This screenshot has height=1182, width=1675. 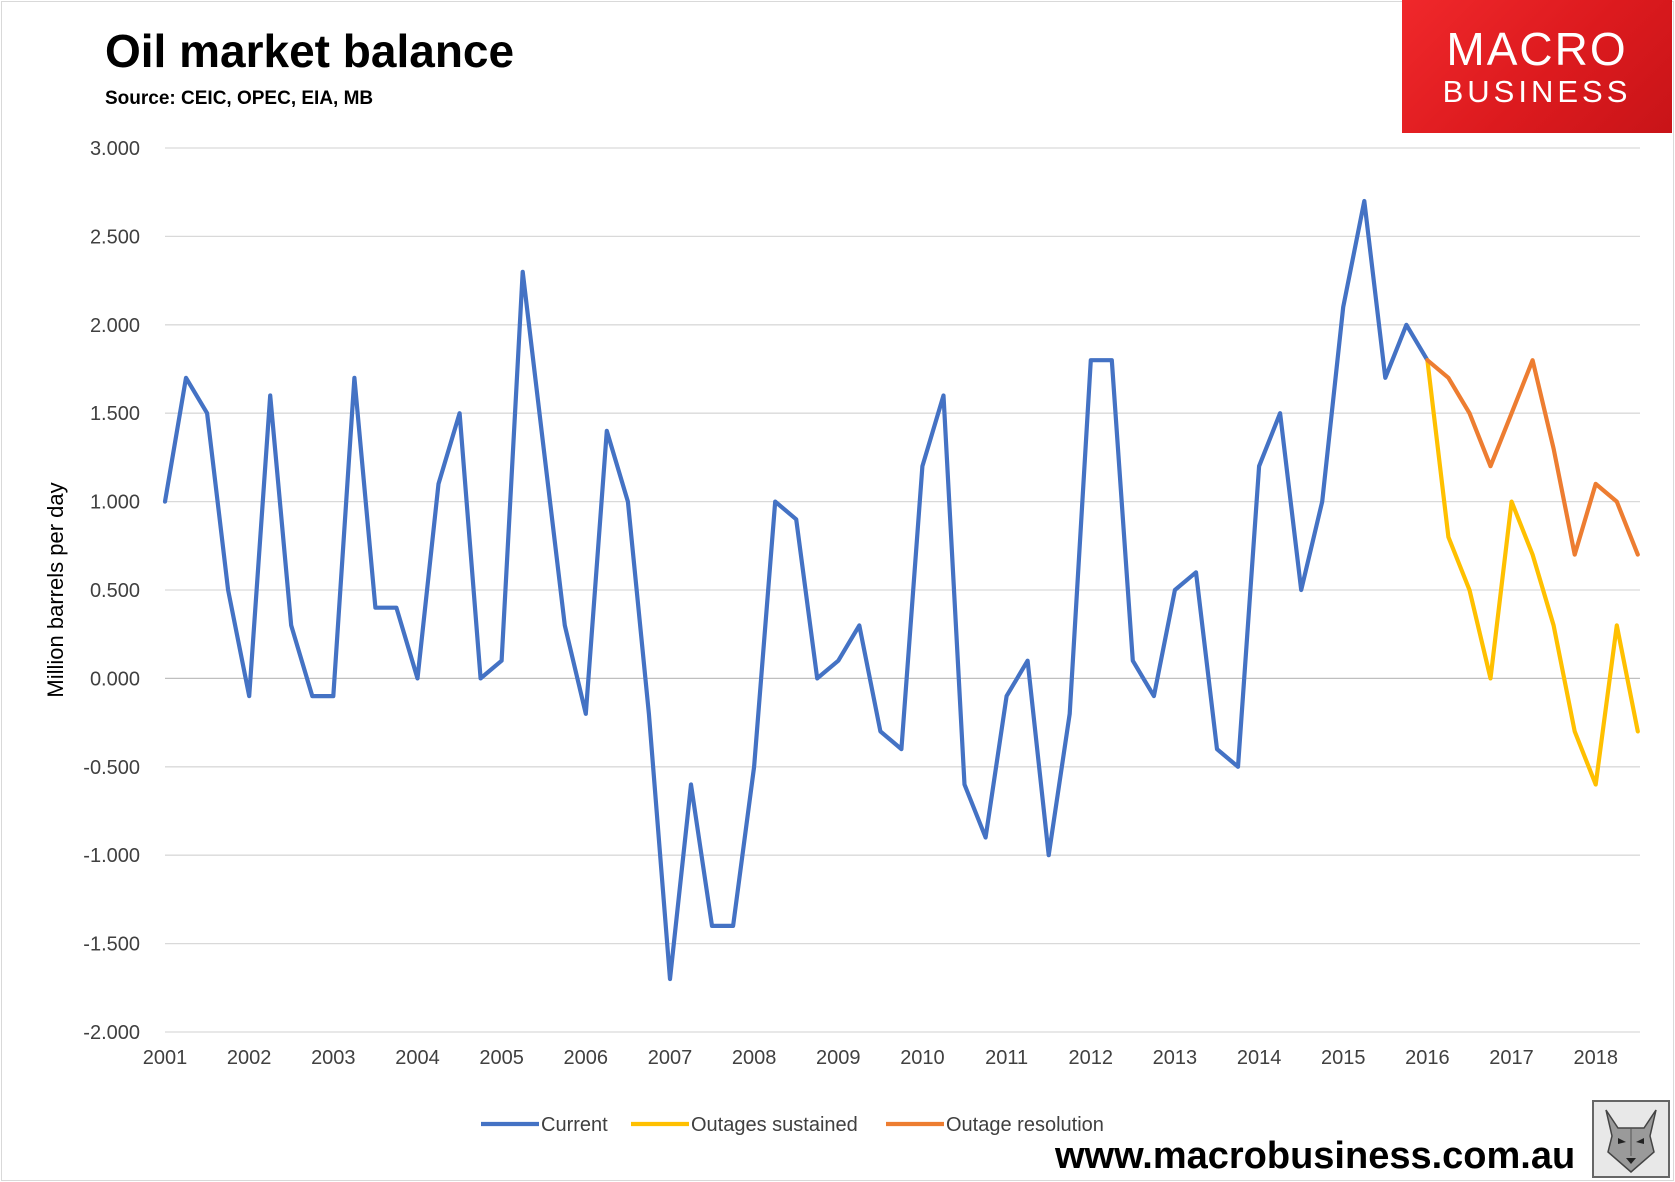 What do you see at coordinates (310, 51) in the screenshot?
I see `chart-title: Oil market balance` at bounding box center [310, 51].